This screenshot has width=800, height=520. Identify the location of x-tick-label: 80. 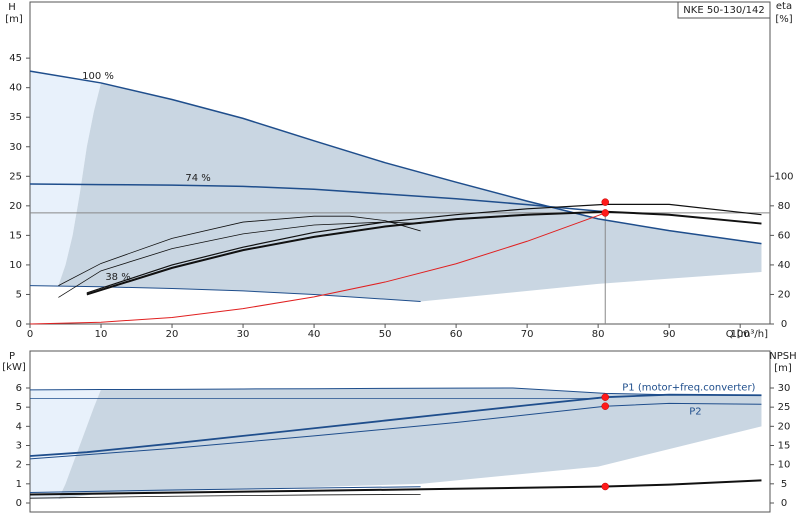
(598, 334).